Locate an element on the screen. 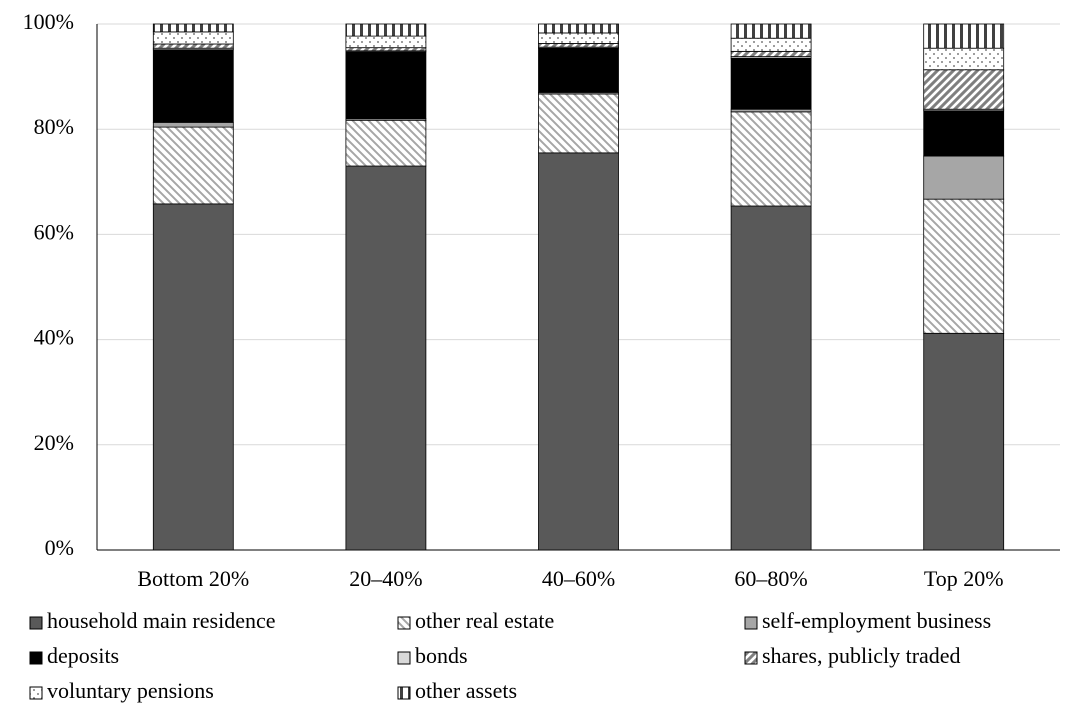  y-tick-label: 0% is located at coordinates (59, 547).